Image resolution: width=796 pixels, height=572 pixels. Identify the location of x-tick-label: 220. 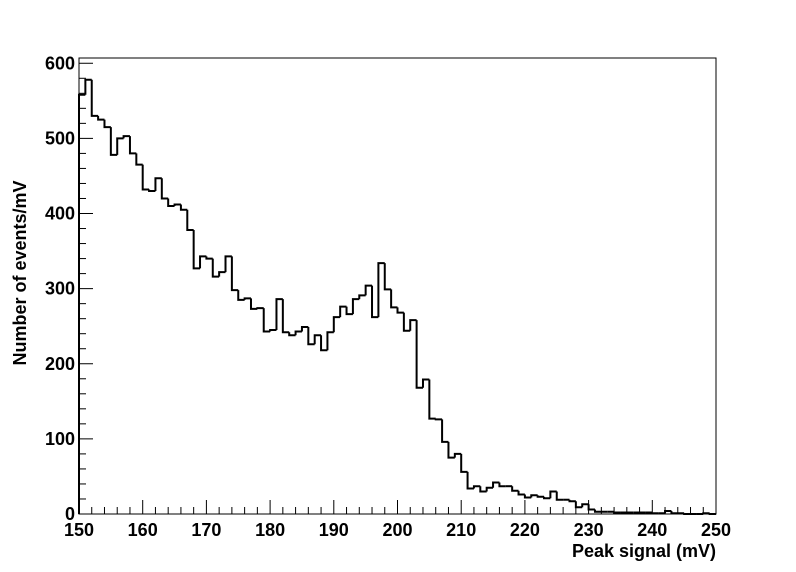
(525, 530).